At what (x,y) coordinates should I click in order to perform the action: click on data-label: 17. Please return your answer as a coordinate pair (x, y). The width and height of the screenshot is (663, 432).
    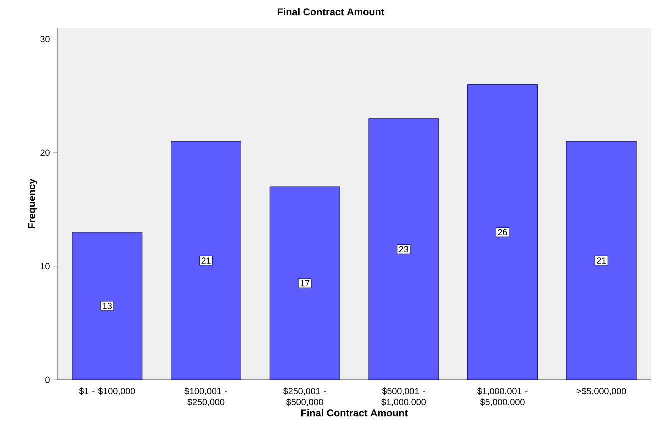
    Looking at the image, I should click on (305, 283).